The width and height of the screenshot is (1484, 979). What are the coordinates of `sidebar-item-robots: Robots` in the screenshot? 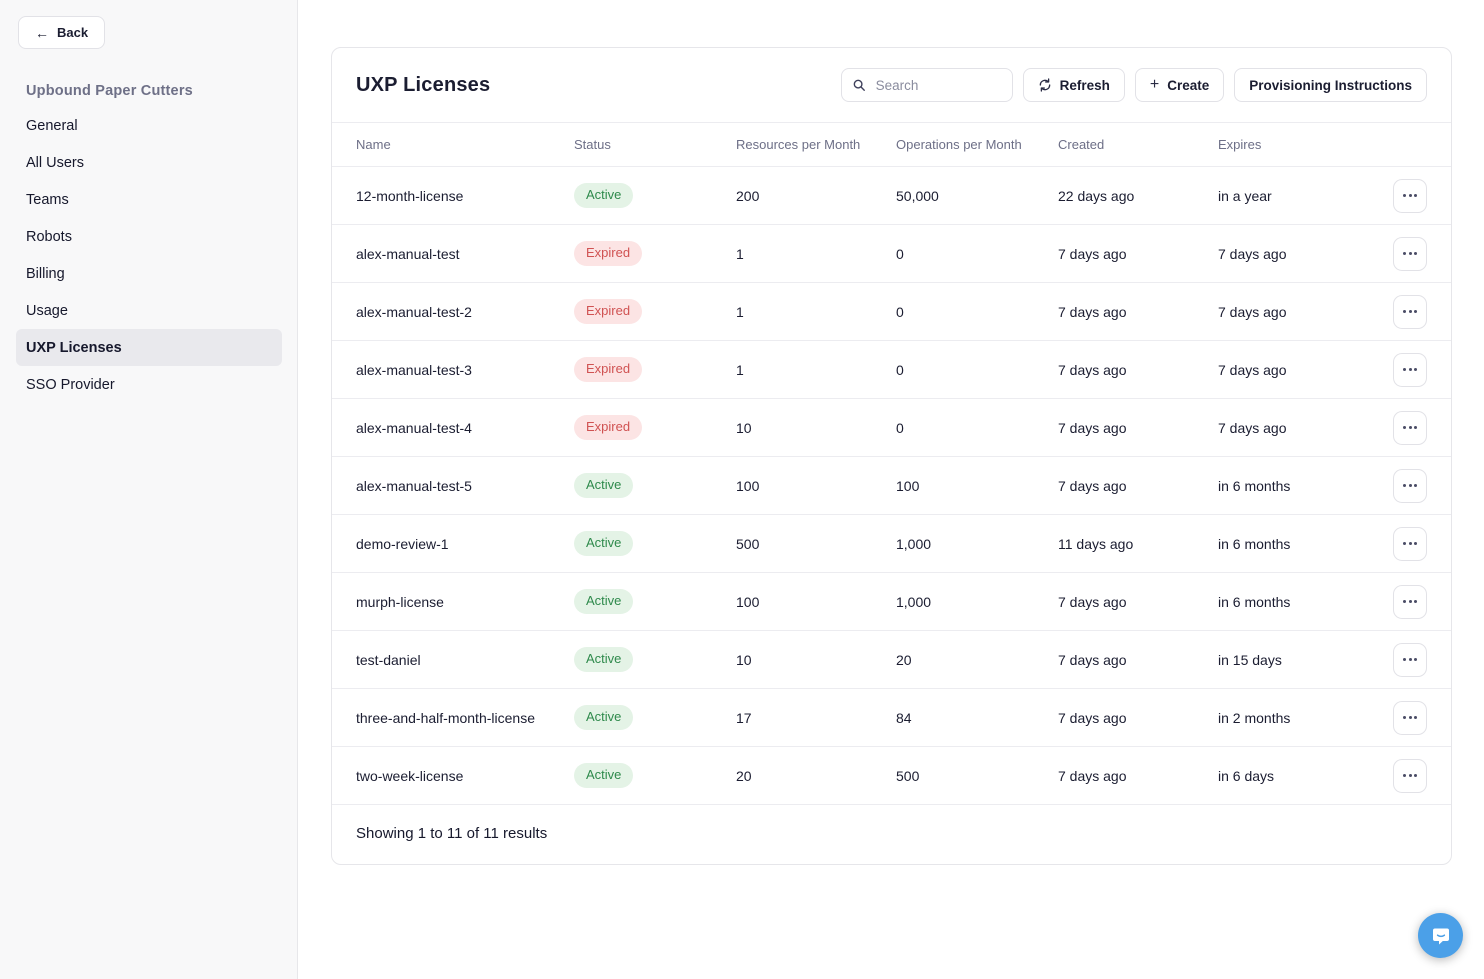 It's located at (49, 236).